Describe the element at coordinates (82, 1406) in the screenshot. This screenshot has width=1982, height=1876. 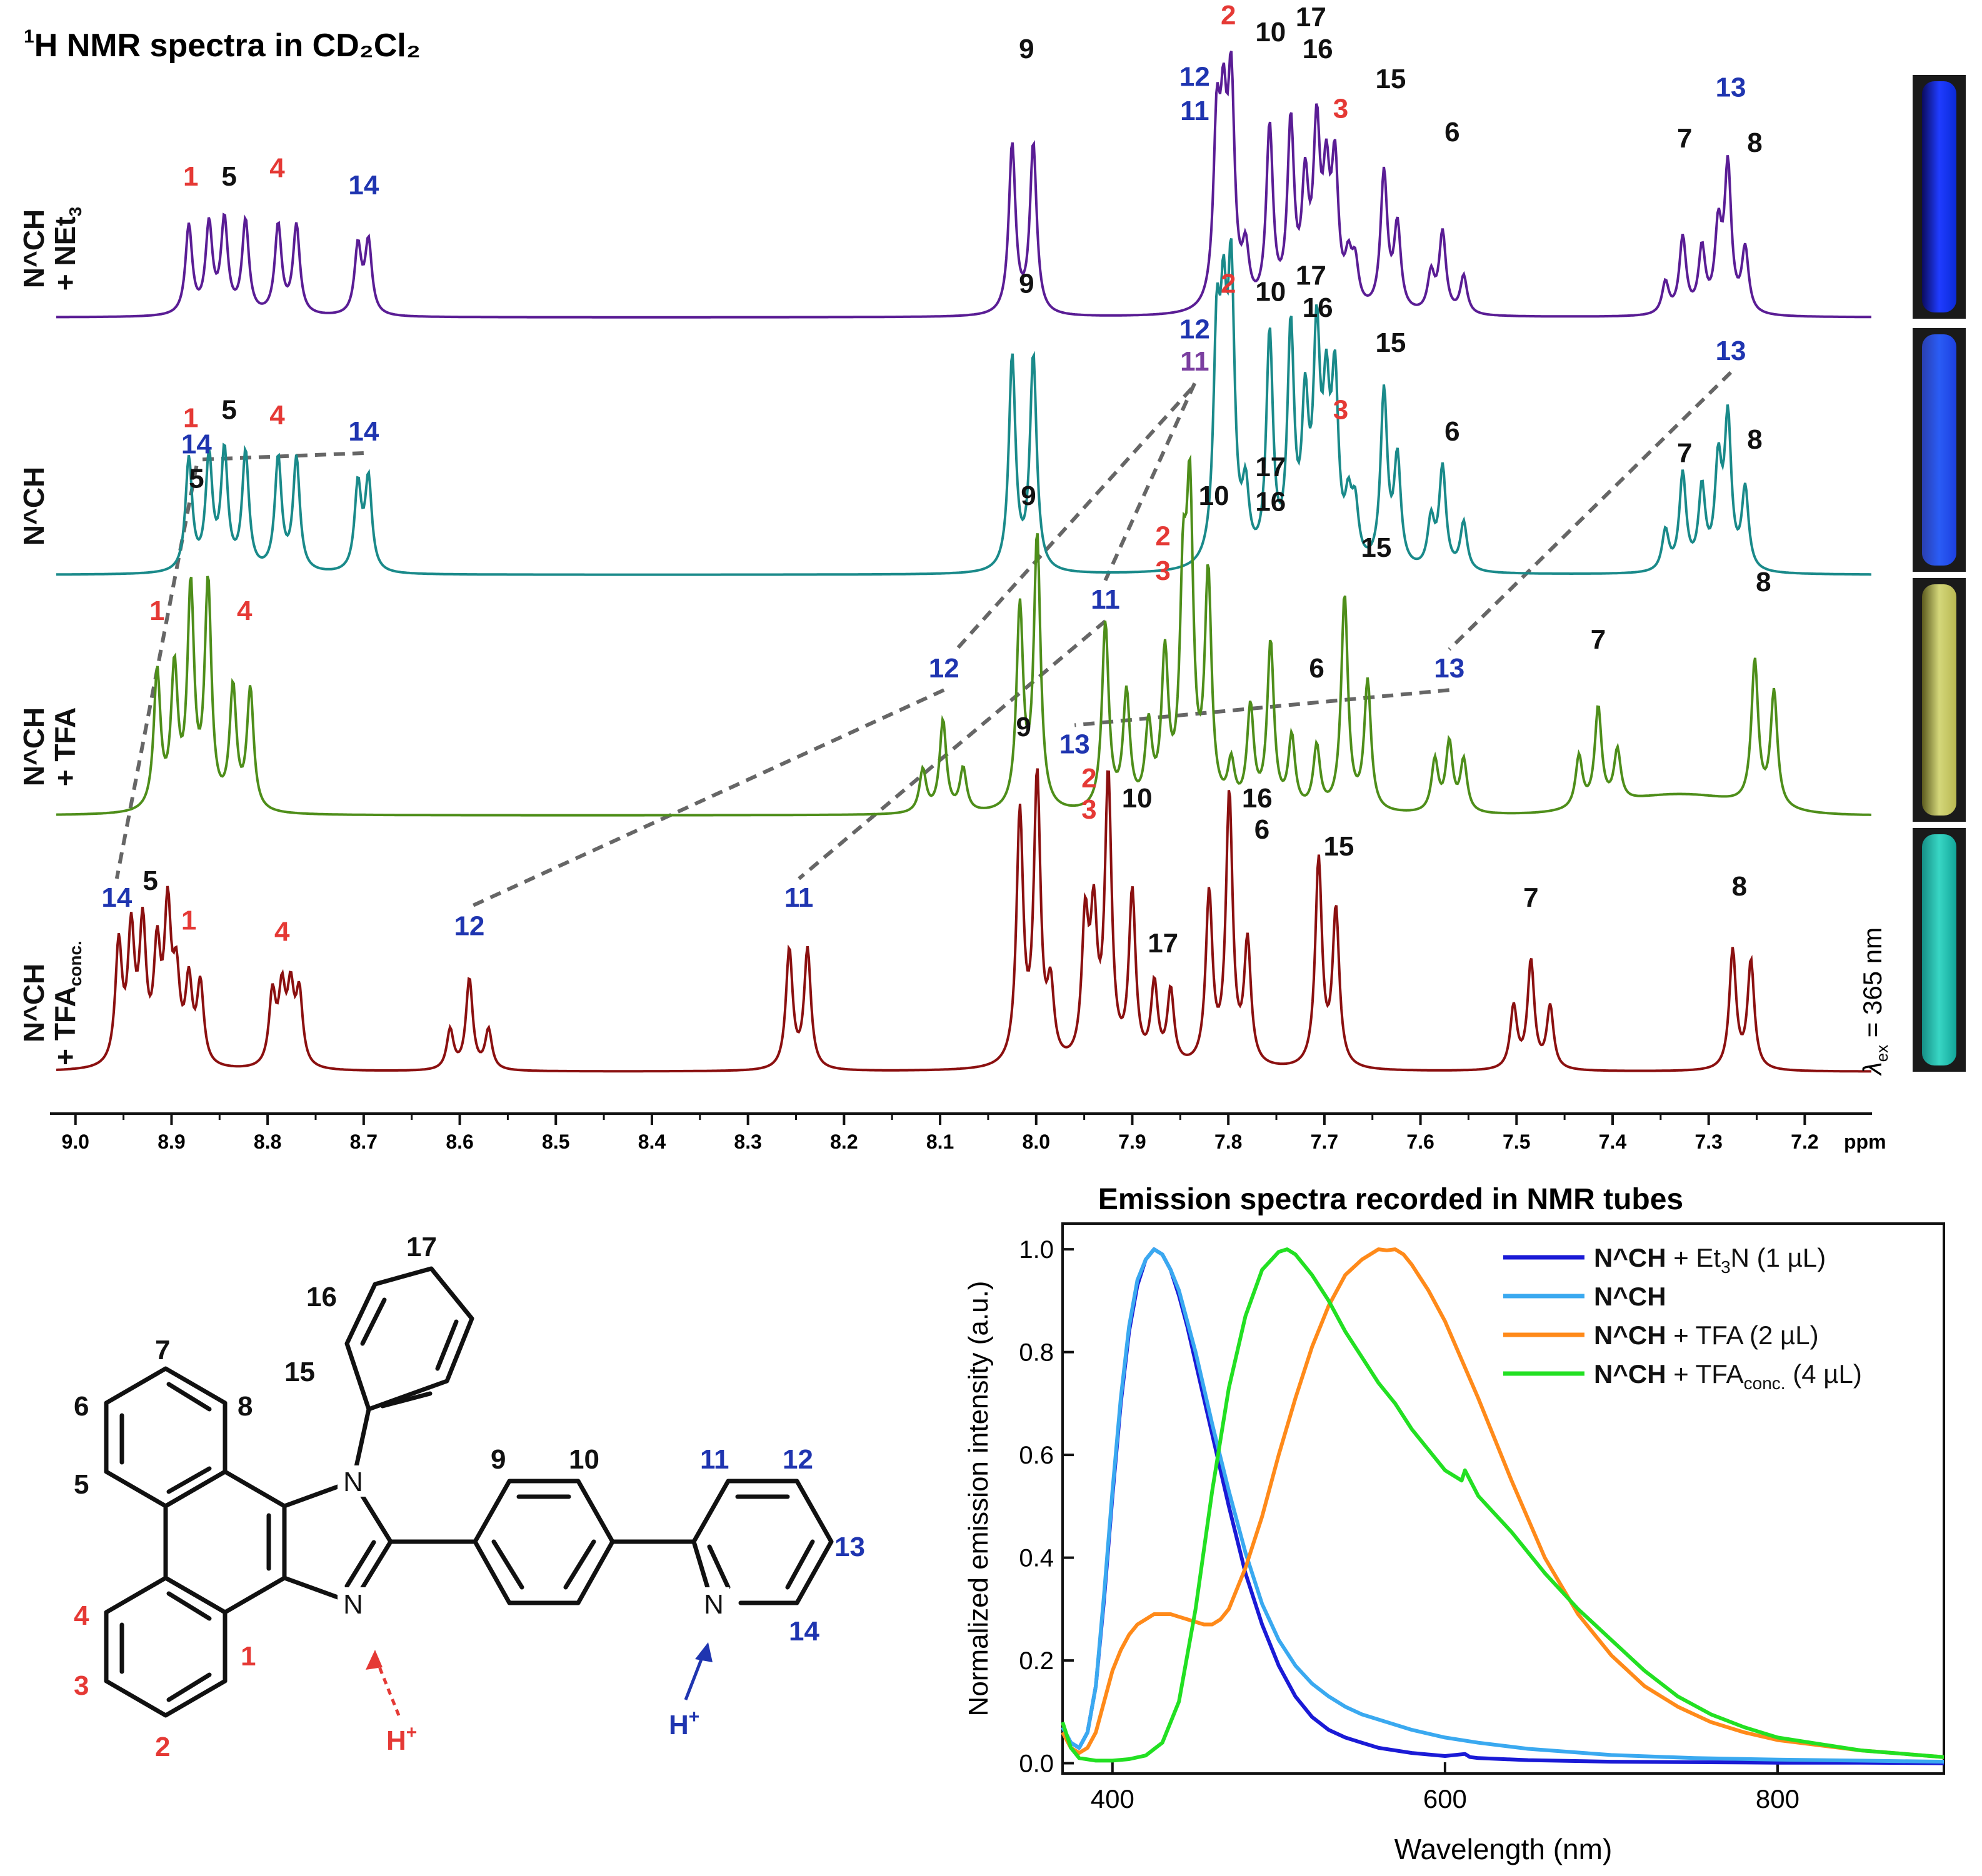
I see `position-6: 6` at that location.